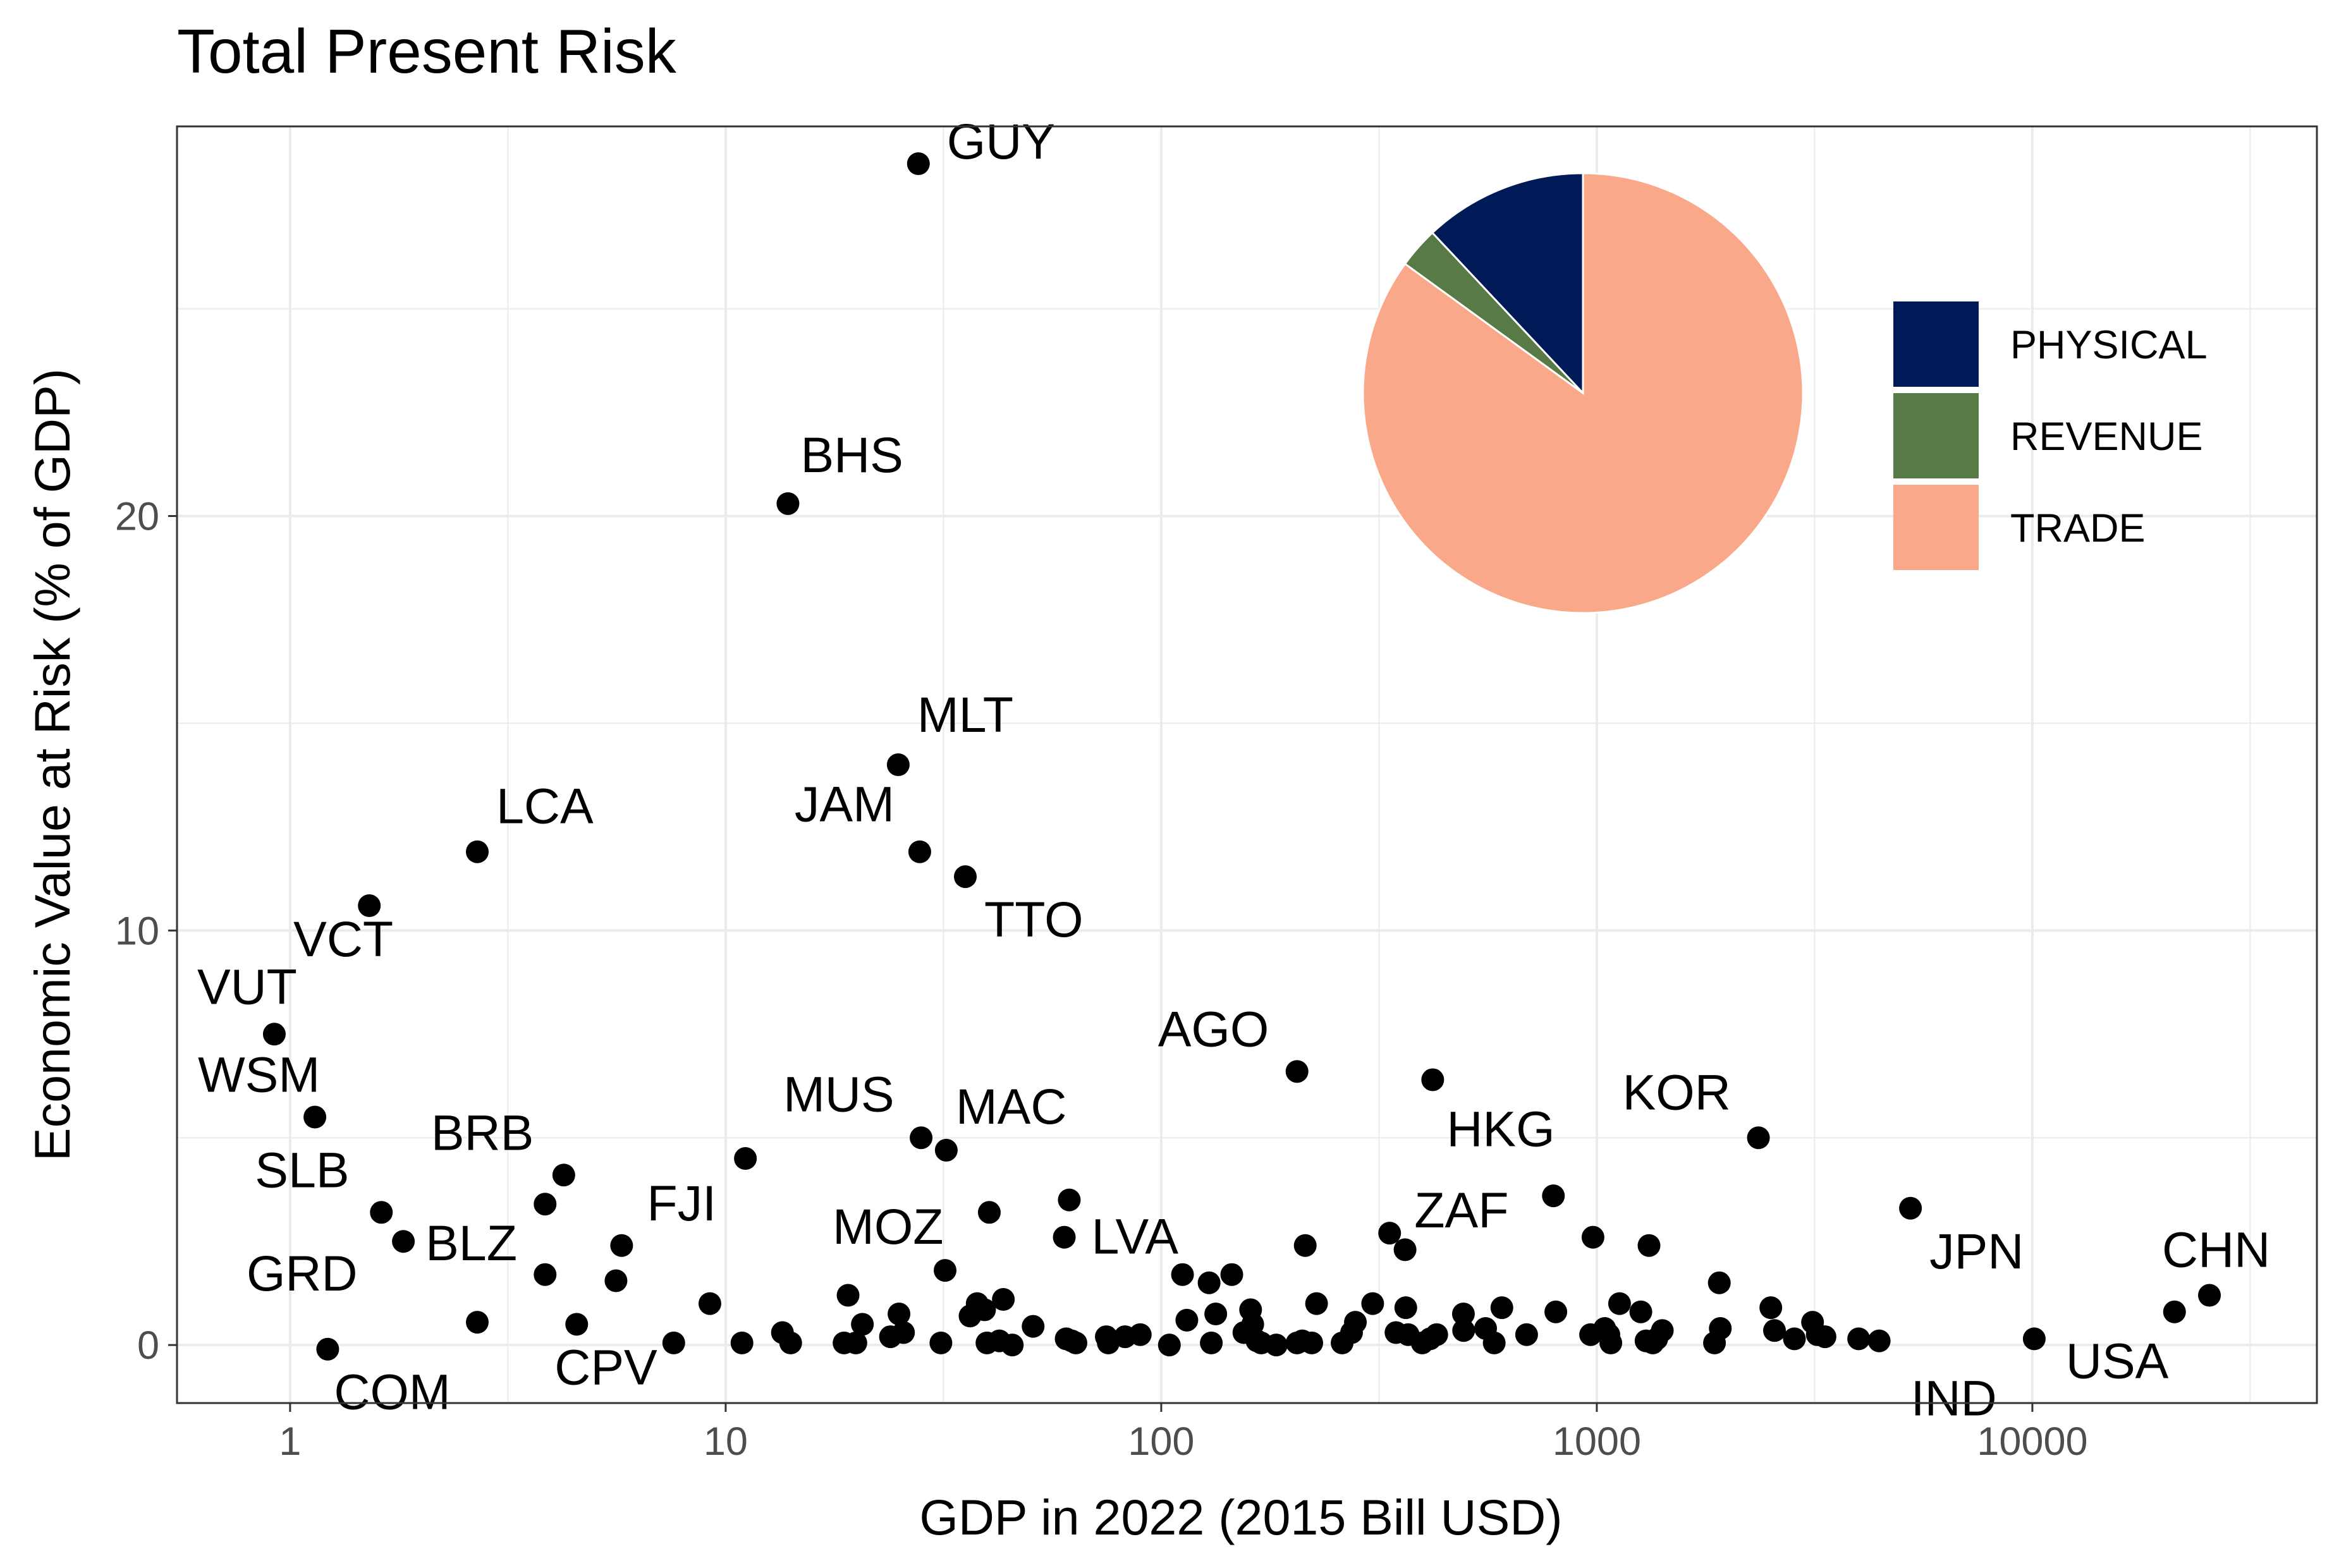 The height and width of the screenshot is (1568, 2327). I want to click on point-label: MLT, so click(965, 714).